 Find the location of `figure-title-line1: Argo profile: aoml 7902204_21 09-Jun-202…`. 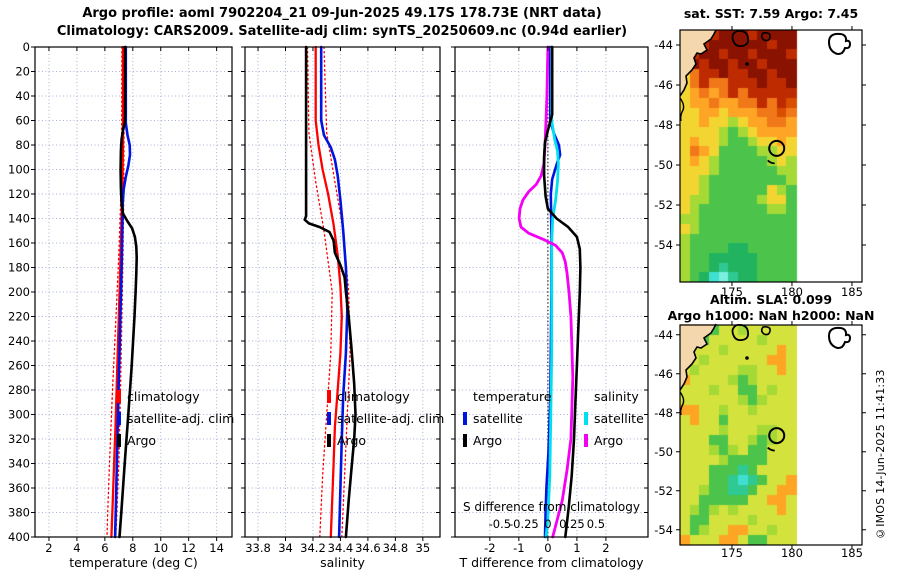

figure-title-line1: Argo profile: aoml 7902204_21 09-Jun-202… is located at coordinates (342, 13).